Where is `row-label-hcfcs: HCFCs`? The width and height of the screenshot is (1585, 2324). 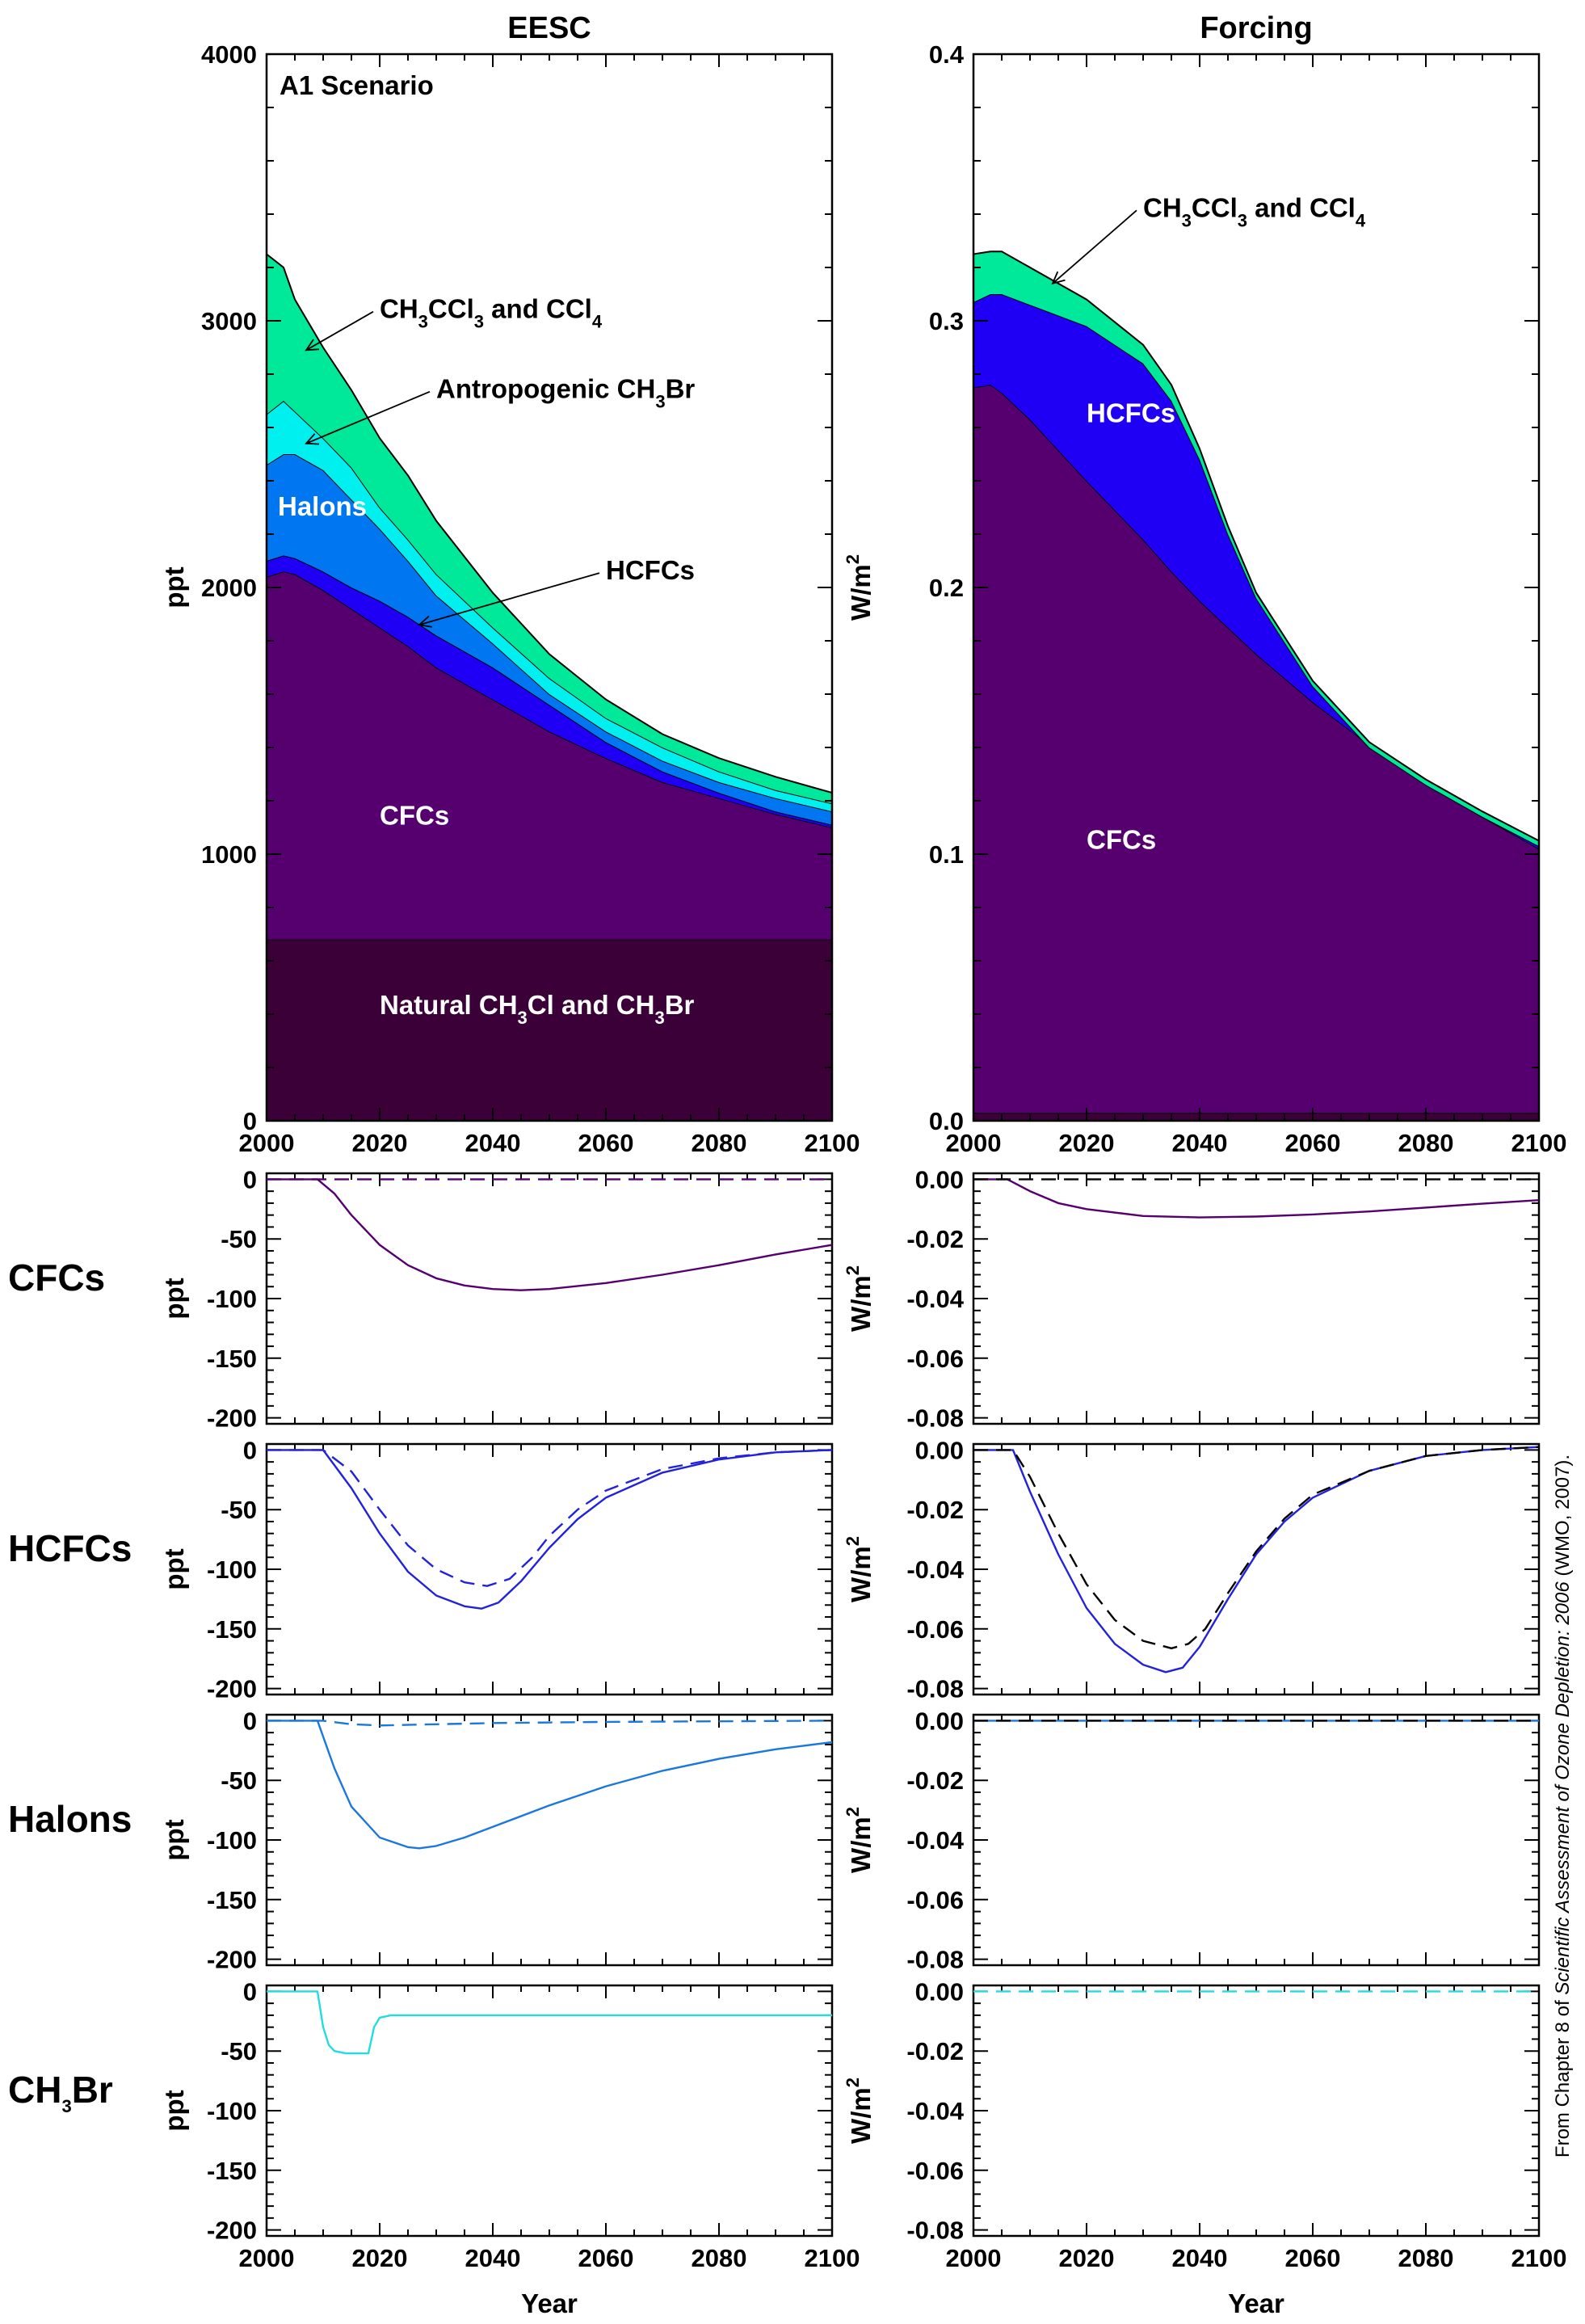 row-label-hcfcs: HCFCs is located at coordinates (70, 1548).